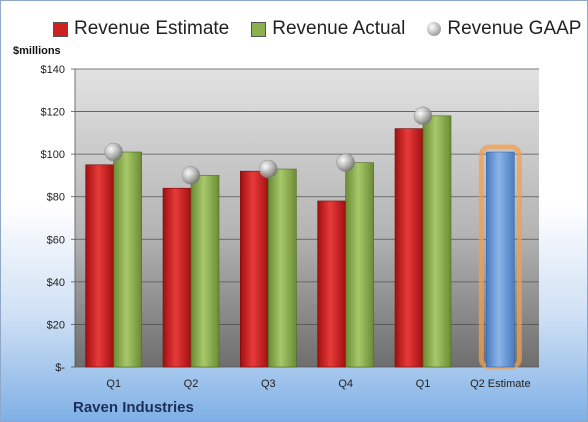  I want to click on legend-label-revenue-estimate: Revenue Estimate, so click(152, 28).